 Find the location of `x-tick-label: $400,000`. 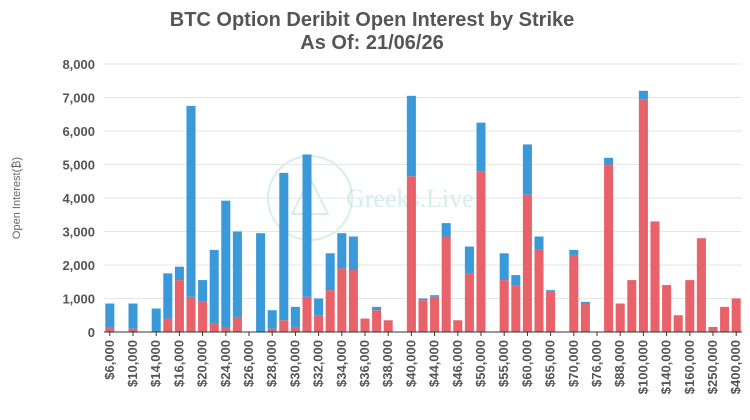

x-tick-label: $400,000 is located at coordinates (735, 367).